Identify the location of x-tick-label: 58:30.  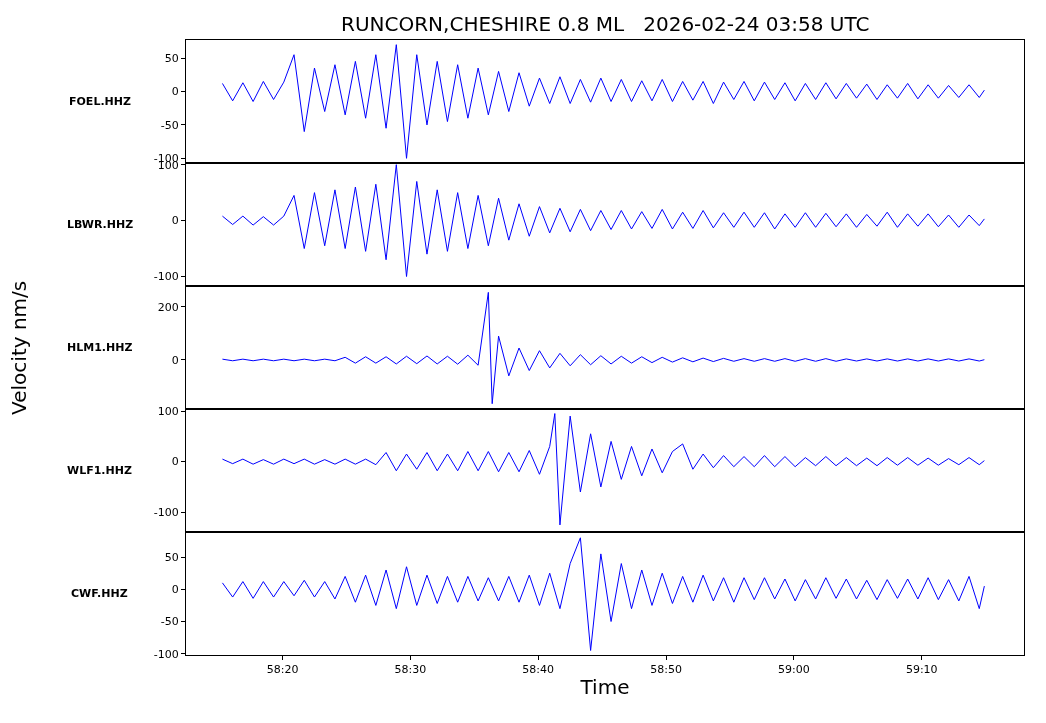
(410, 670).